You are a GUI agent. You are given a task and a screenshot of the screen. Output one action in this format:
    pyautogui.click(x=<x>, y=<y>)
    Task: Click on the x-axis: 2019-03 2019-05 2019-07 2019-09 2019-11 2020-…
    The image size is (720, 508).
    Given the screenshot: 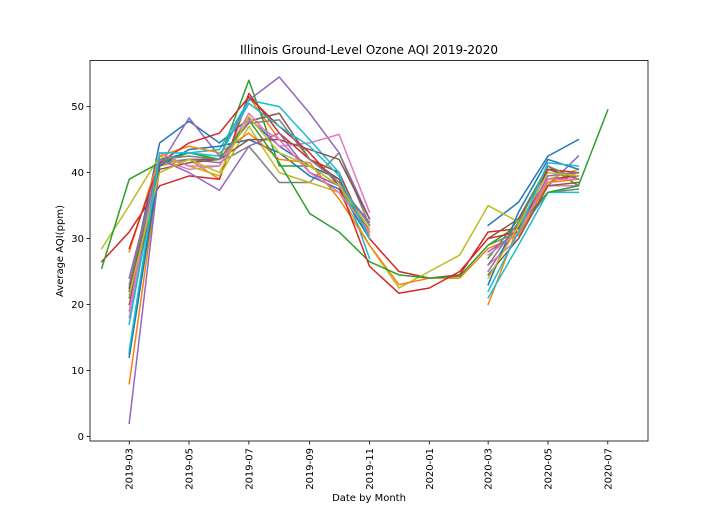 What is the action you would take?
    pyautogui.click(x=369, y=465)
    